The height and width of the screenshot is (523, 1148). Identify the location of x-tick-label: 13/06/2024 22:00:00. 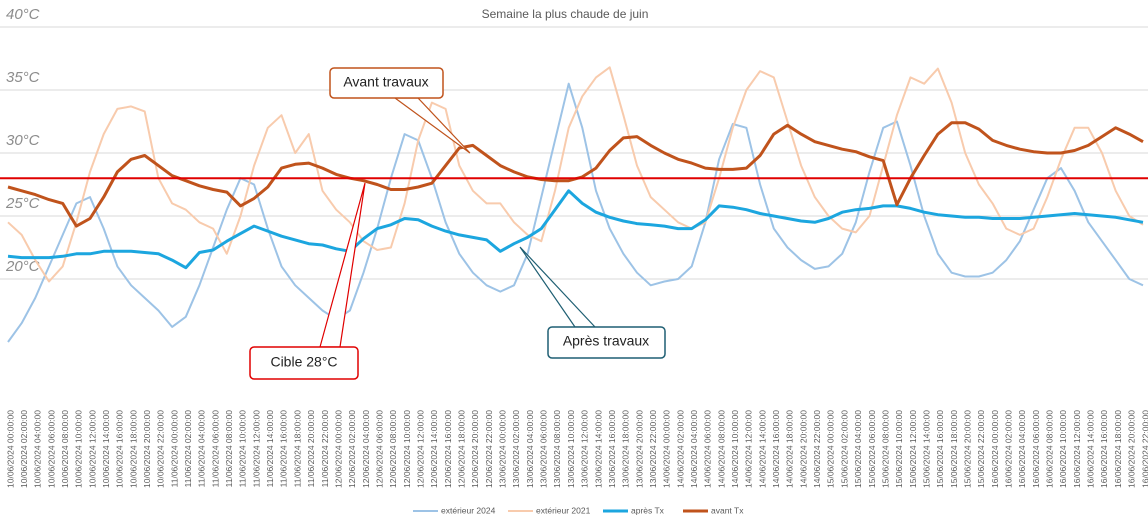
(653, 449).